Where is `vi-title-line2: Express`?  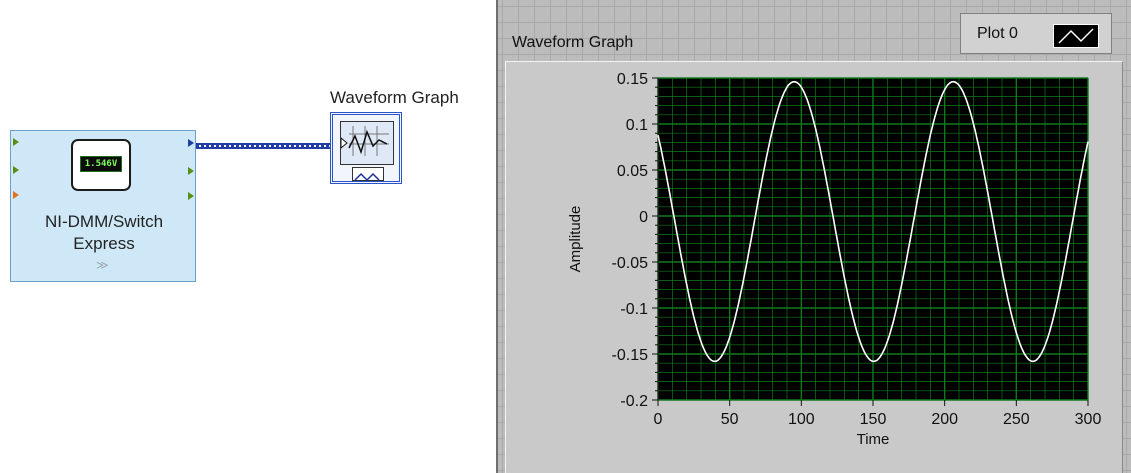 vi-title-line2: Express is located at coordinates (104, 243).